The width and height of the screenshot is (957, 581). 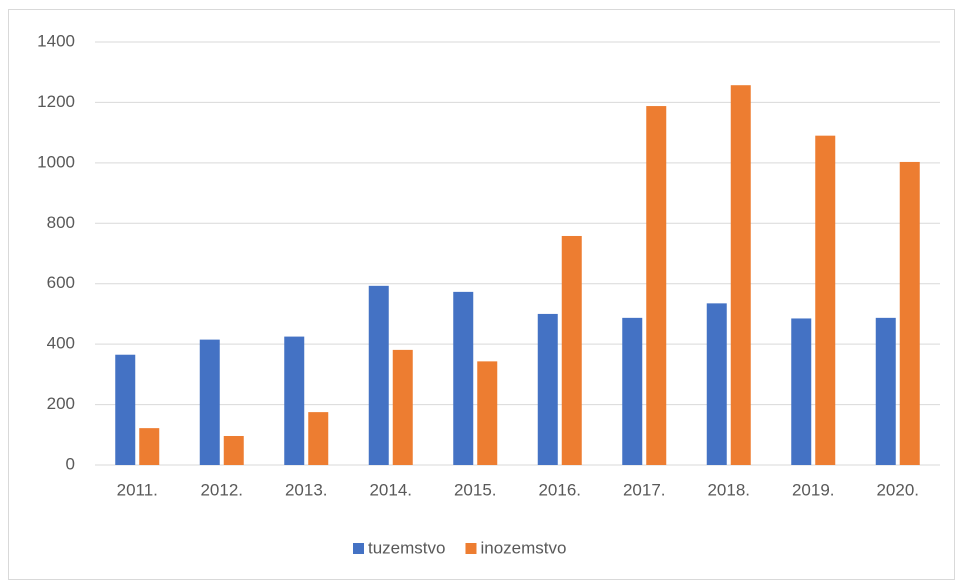 What do you see at coordinates (61, 343) in the screenshot?
I see `y-tick-label: 400` at bounding box center [61, 343].